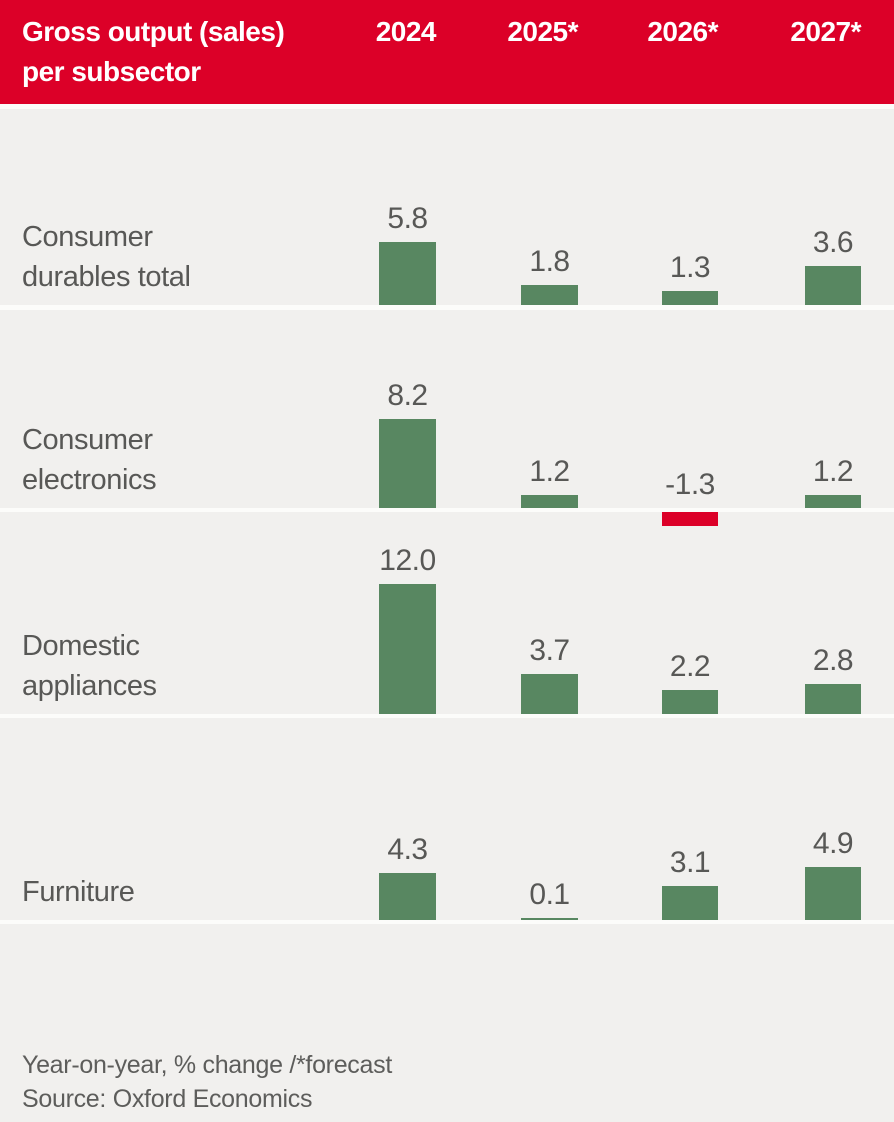  Describe the element at coordinates (407, 896) in the screenshot. I see `bar-furniture-2024` at that location.